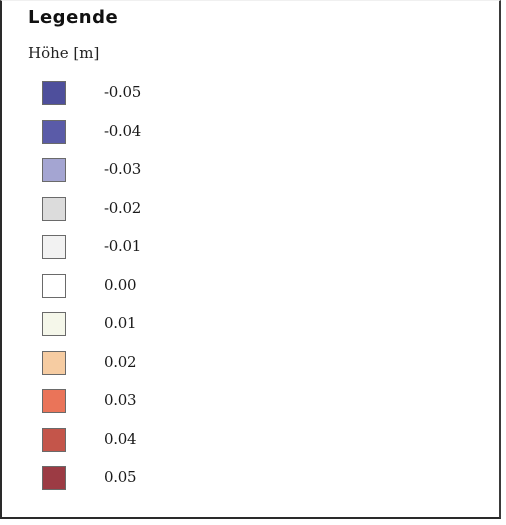  What do you see at coordinates (120, 477) in the screenshot?
I see `value-label: 0.05` at bounding box center [120, 477].